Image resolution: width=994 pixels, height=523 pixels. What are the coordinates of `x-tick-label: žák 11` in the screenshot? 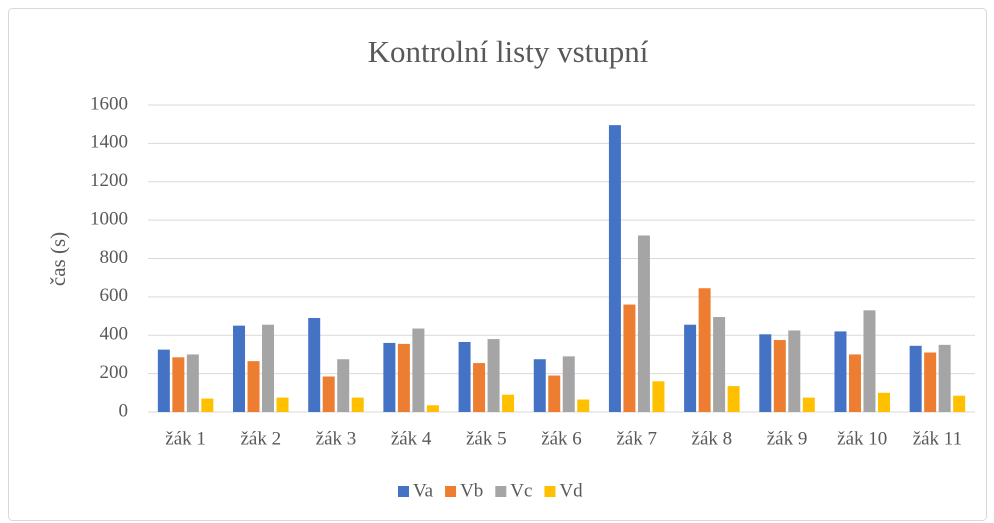 It's located at (937, 438).